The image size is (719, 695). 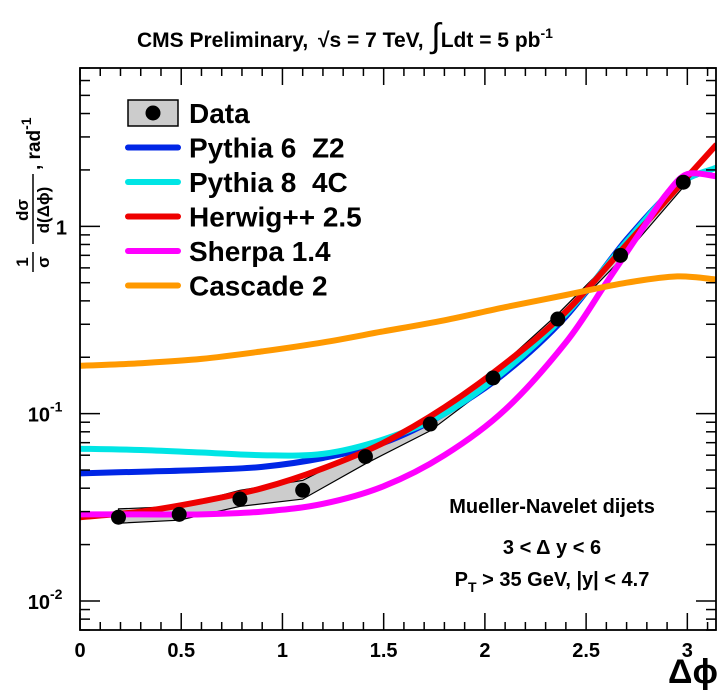 I want to click on annotation-line1: Mueller-Navelet dijets, so click(x=552, y=507).